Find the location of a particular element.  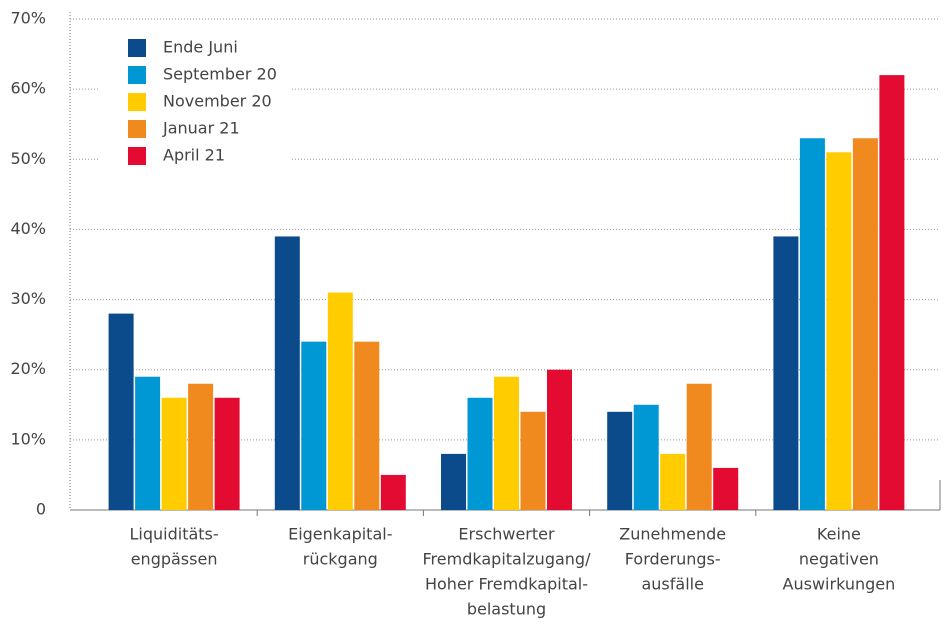

legend-label: Januar 21 is located at coordinates (201, 128).